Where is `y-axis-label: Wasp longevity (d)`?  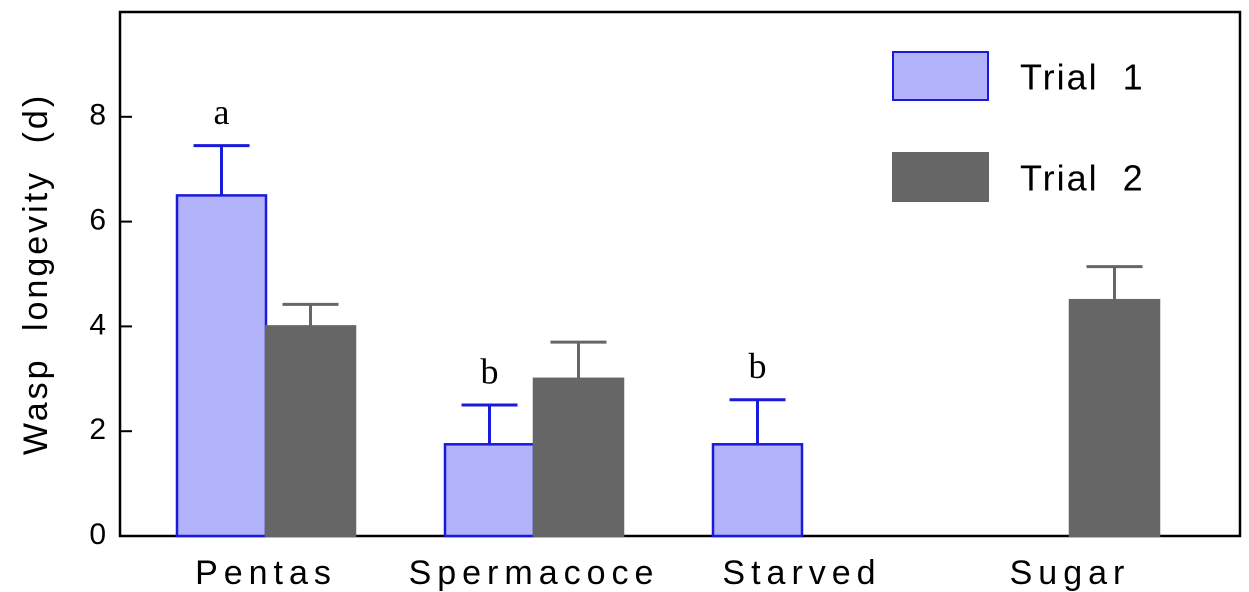 y-axis-label: Wasp longevity (d) is located at coordinates (36, 274).